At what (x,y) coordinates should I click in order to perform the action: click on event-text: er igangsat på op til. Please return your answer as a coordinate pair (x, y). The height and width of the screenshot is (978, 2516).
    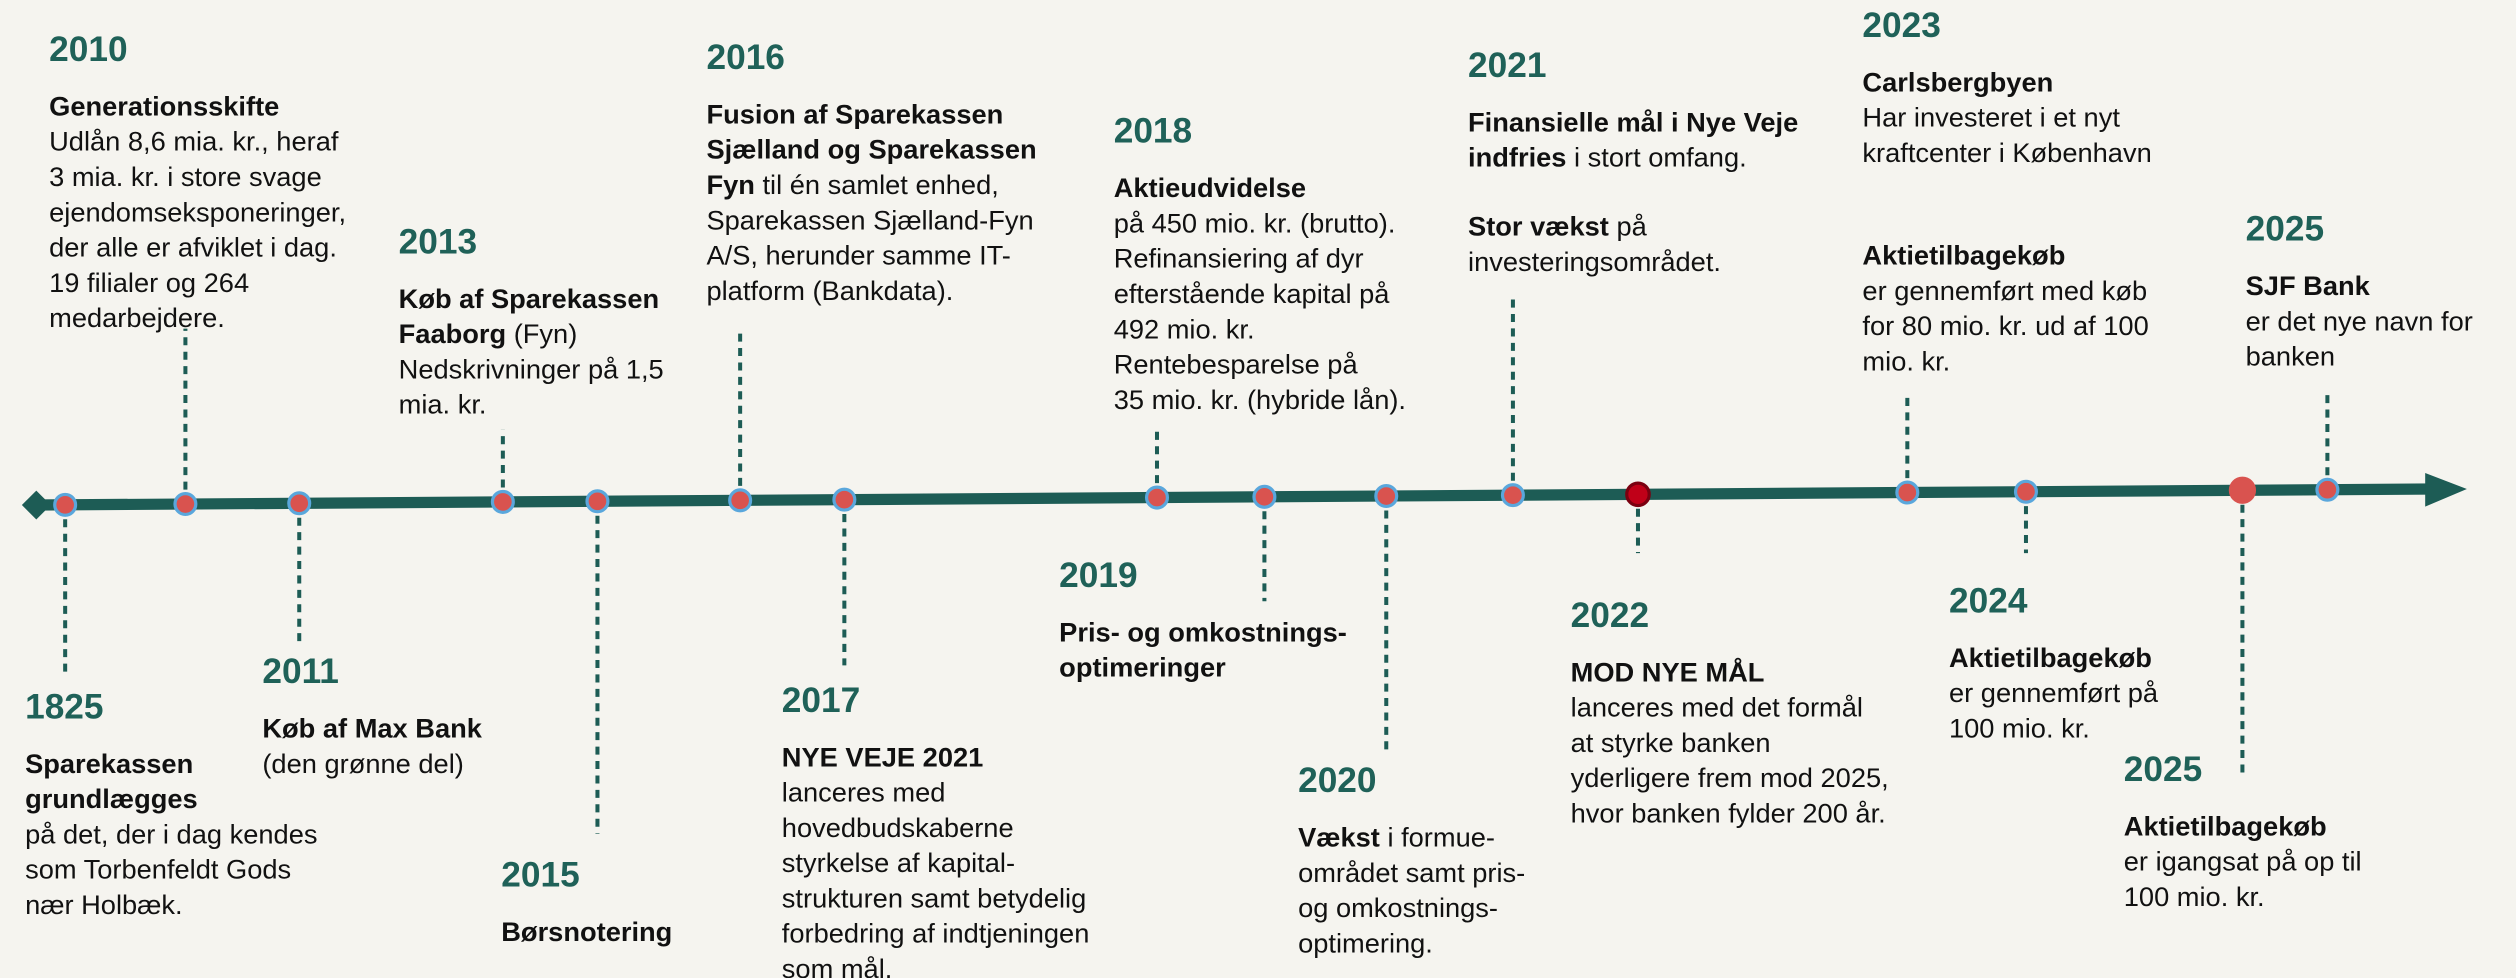
    Looking at the image, I should click on (2243, 861).